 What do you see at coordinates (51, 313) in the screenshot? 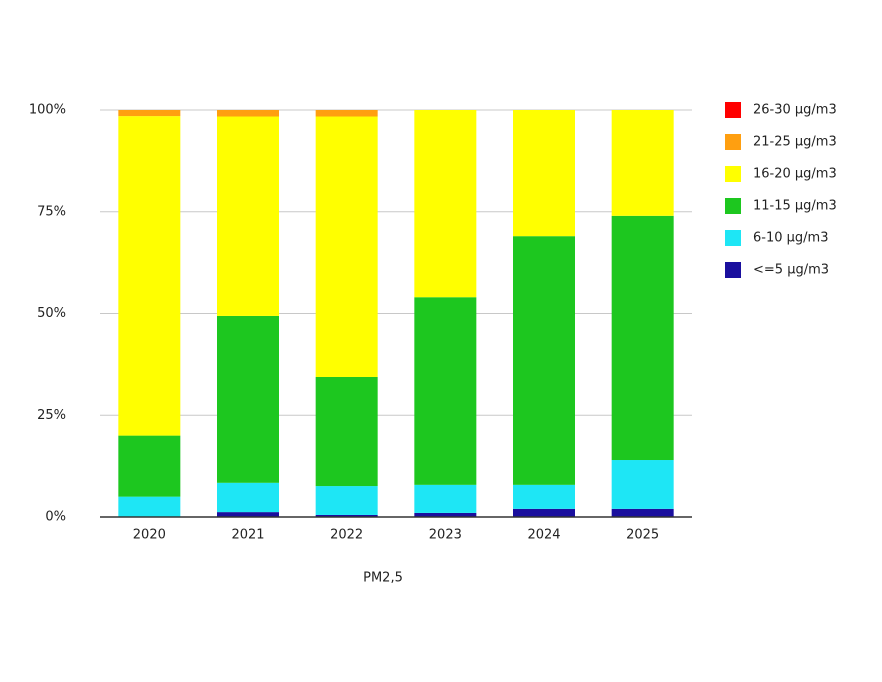
I see `y-tick-label: 50%` at bounding box center [51, 313].